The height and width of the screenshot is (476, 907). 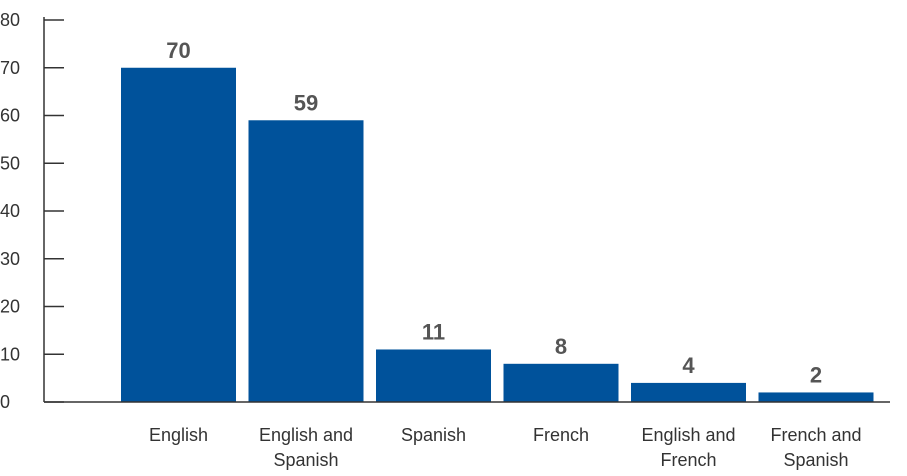 What do you see at coordinates (10, 20) in the screenshot?
I see `y-tick-label: 80` at bounding box center [10, 20].